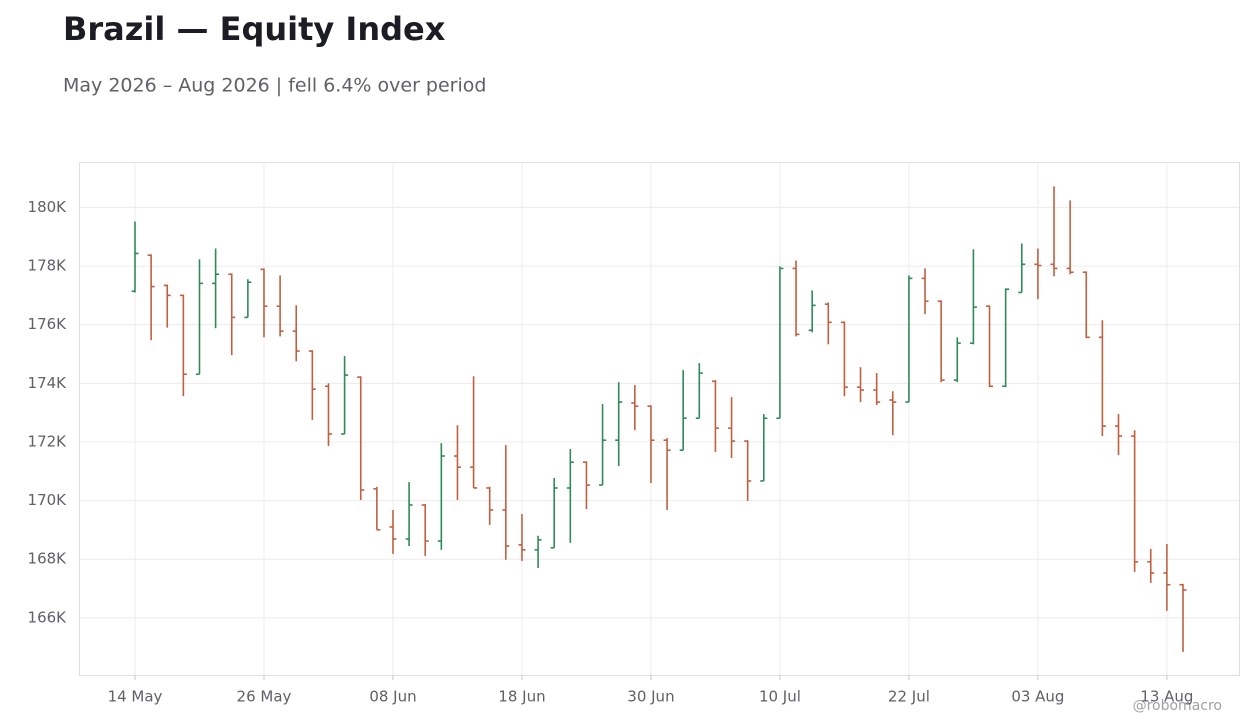 The width and height of the screenshot is (1260, 728). I want to click on y-tick-label: 178K, so click(48, 266).